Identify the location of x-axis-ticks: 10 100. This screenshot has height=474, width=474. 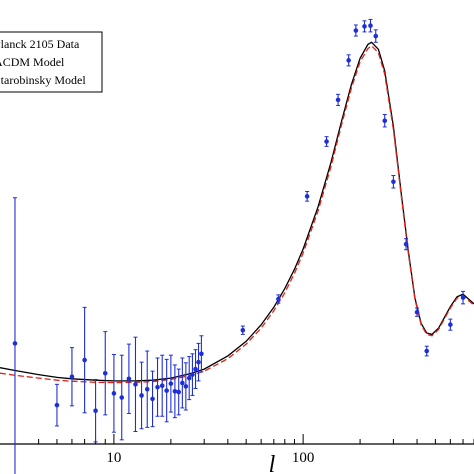
(244, 450).